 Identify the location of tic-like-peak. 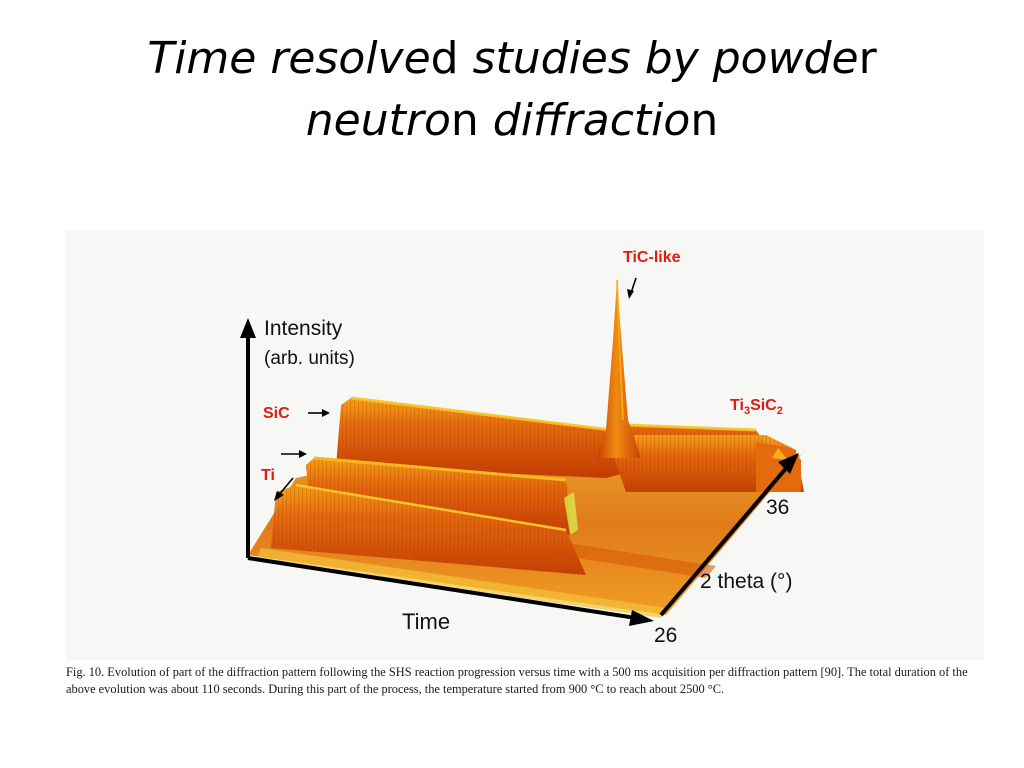
(618, 369).